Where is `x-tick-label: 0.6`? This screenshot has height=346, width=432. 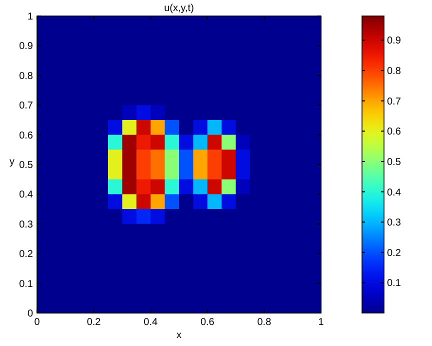
x-tick-label: 0.6 is located at coordinates (207, 322).